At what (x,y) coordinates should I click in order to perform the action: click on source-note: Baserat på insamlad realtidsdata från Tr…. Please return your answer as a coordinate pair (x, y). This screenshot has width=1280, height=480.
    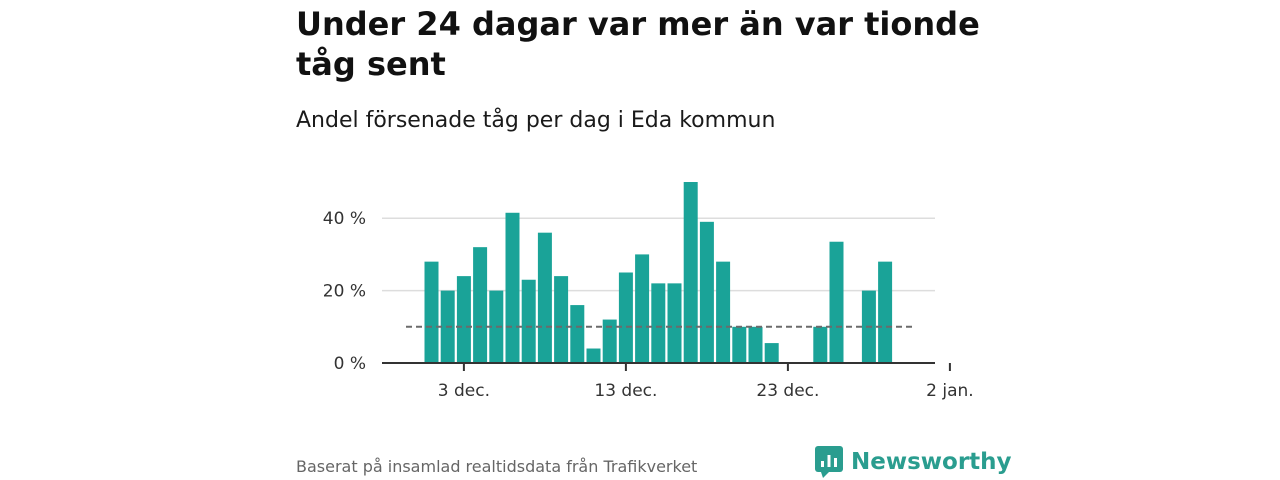
    Looking at the image, I should click on (497, 466).